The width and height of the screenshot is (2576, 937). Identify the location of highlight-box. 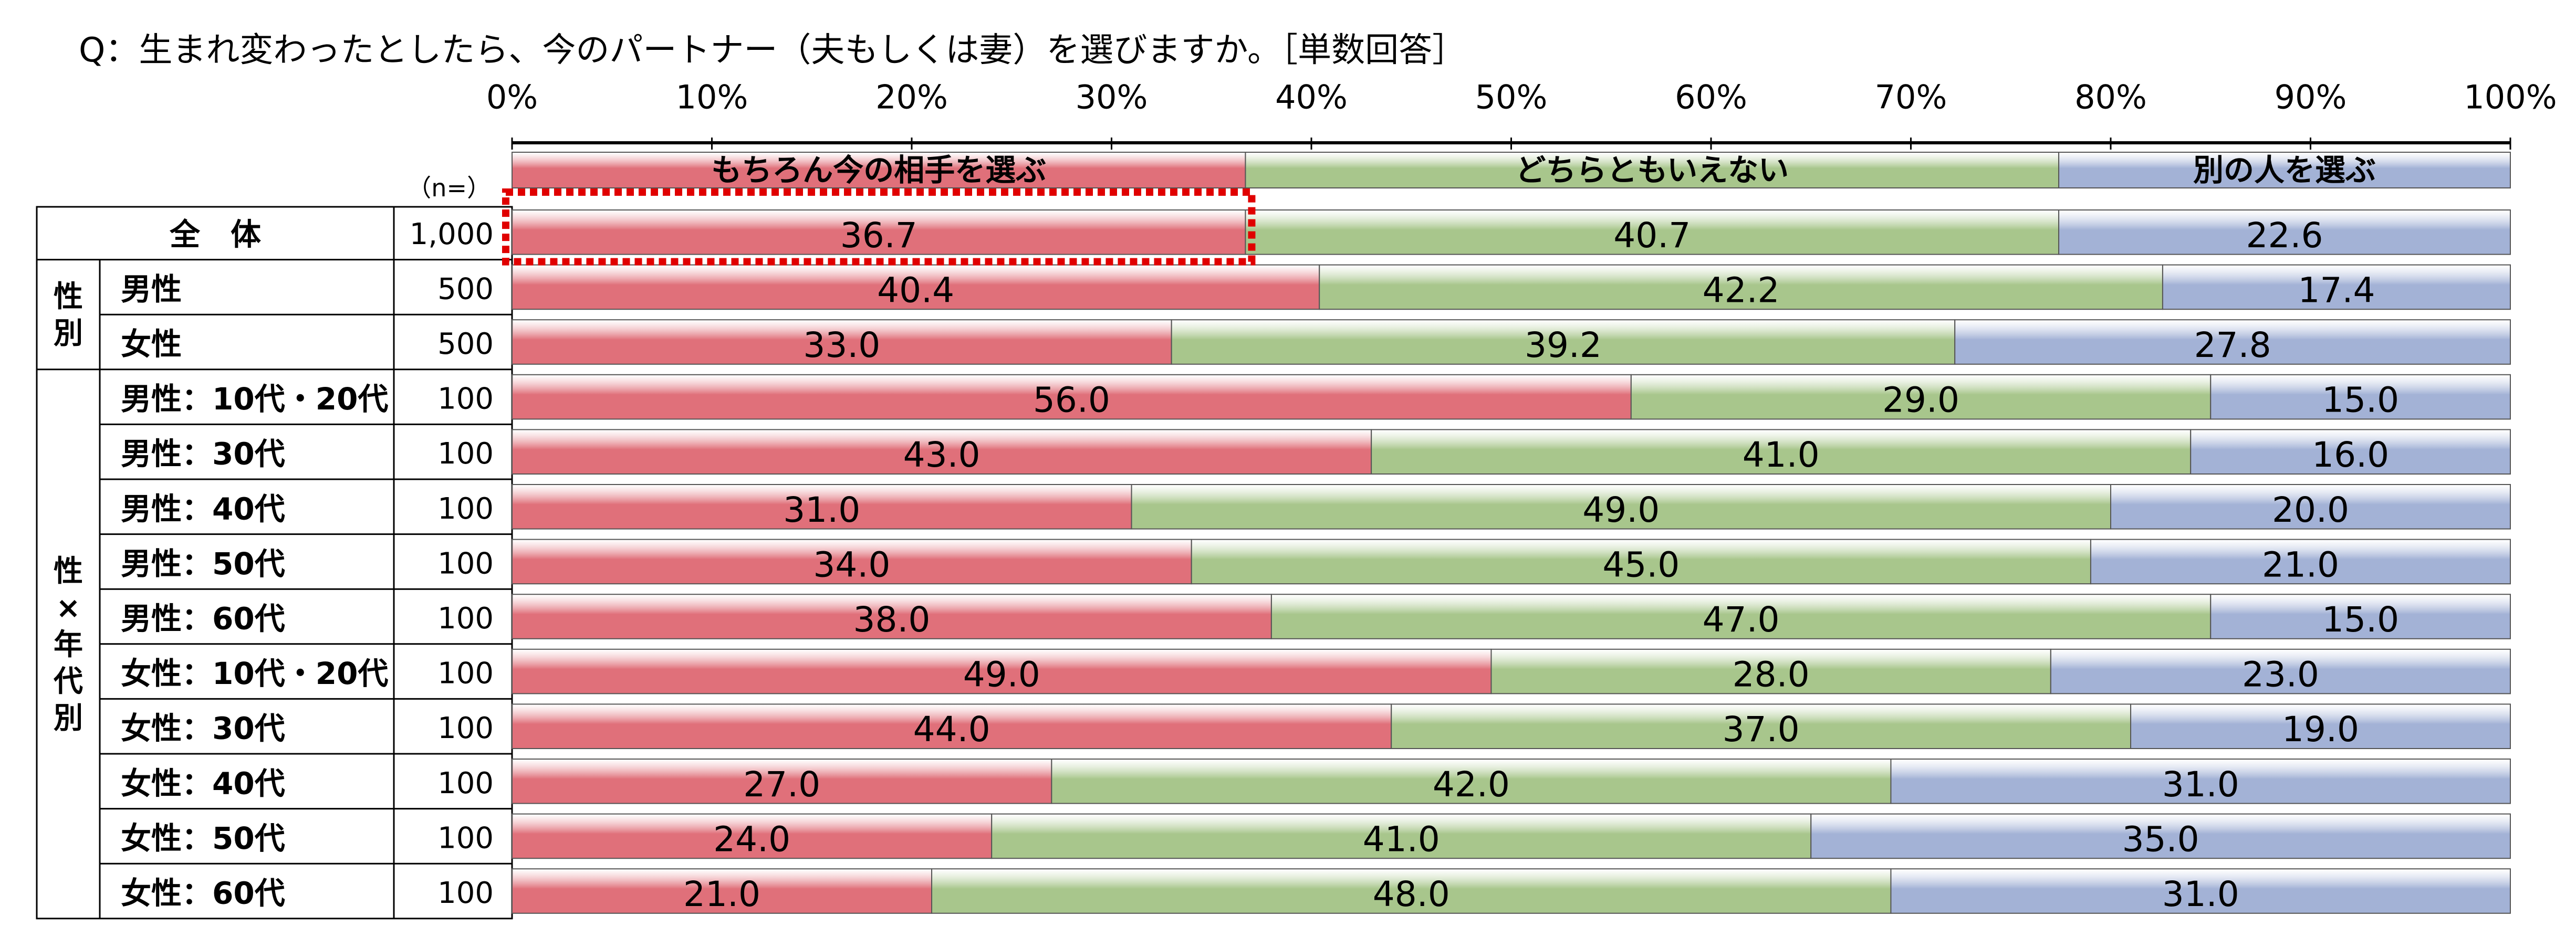
(879, 227).